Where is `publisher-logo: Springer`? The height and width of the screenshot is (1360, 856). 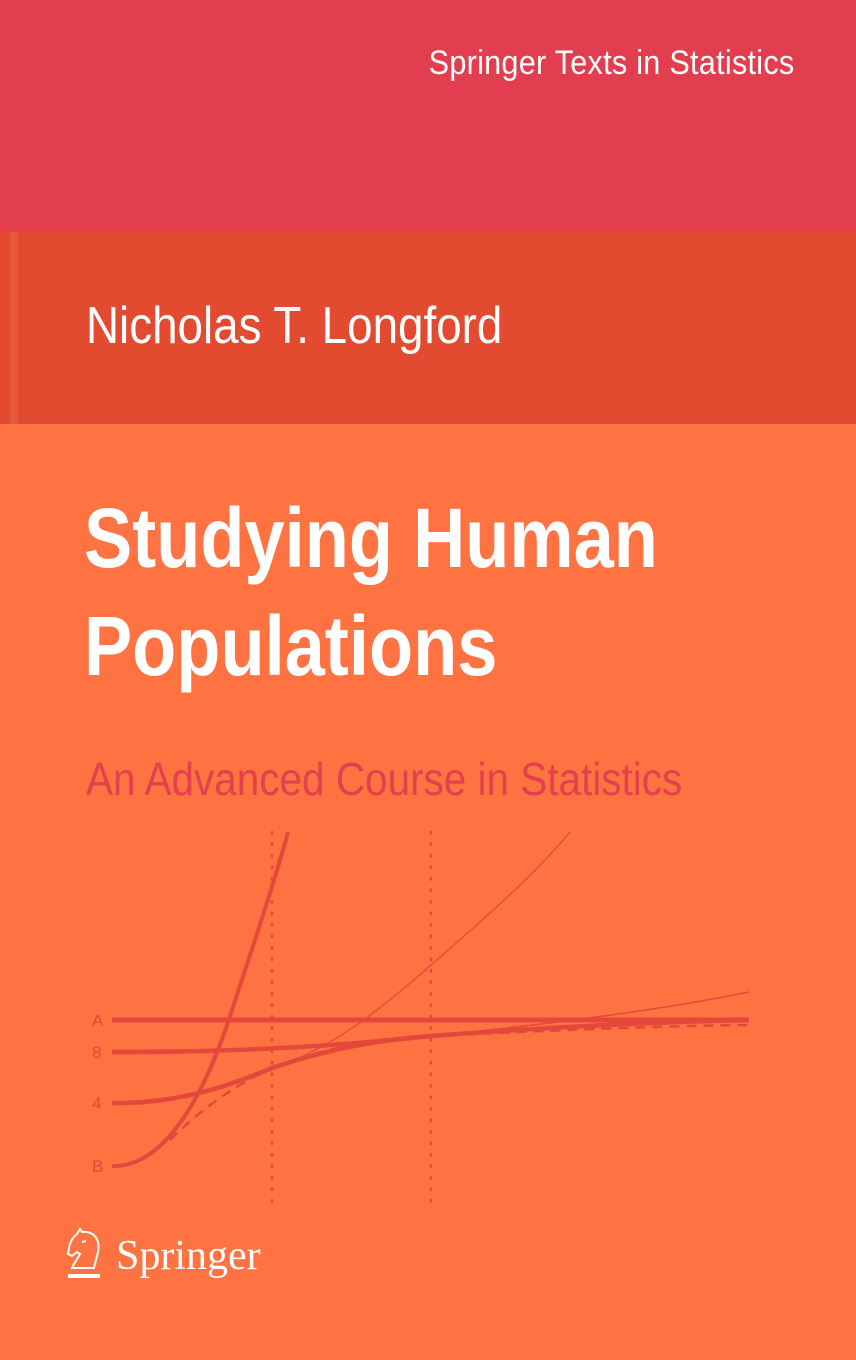 publisher-logo: Springer is located at coordinates (162, 1256).